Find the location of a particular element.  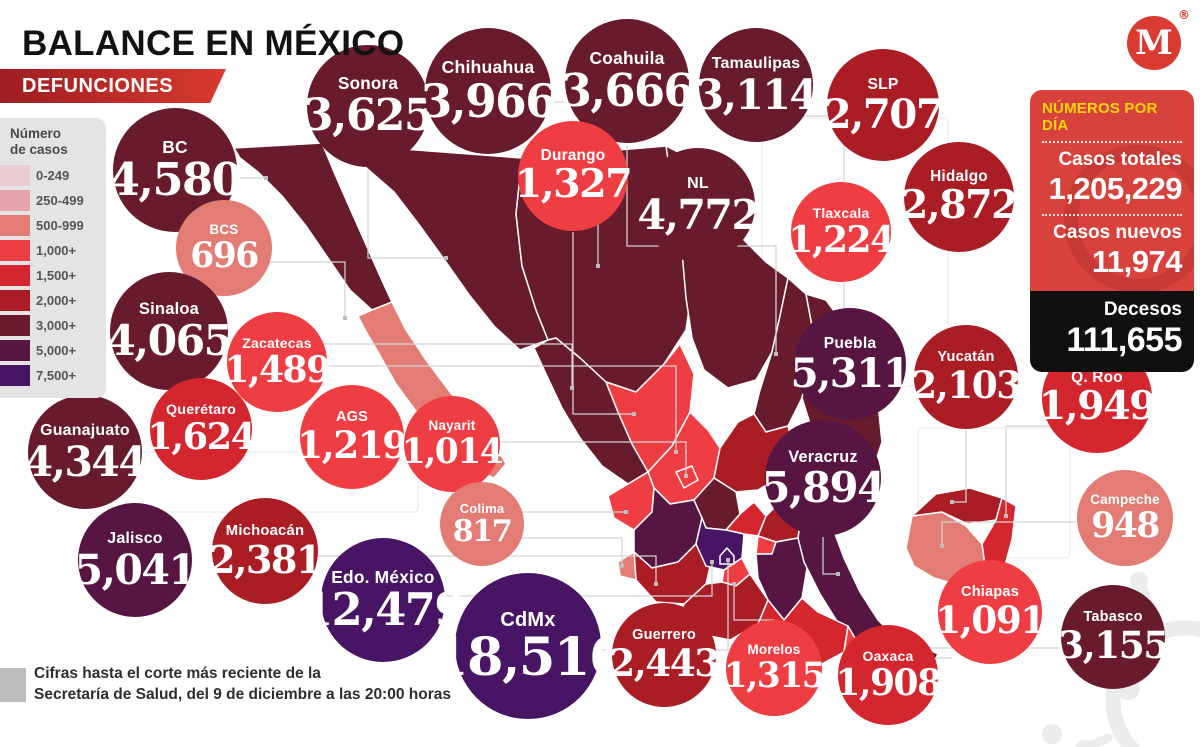

state-deaths-value: 696 is located at coordinates (224, 255).